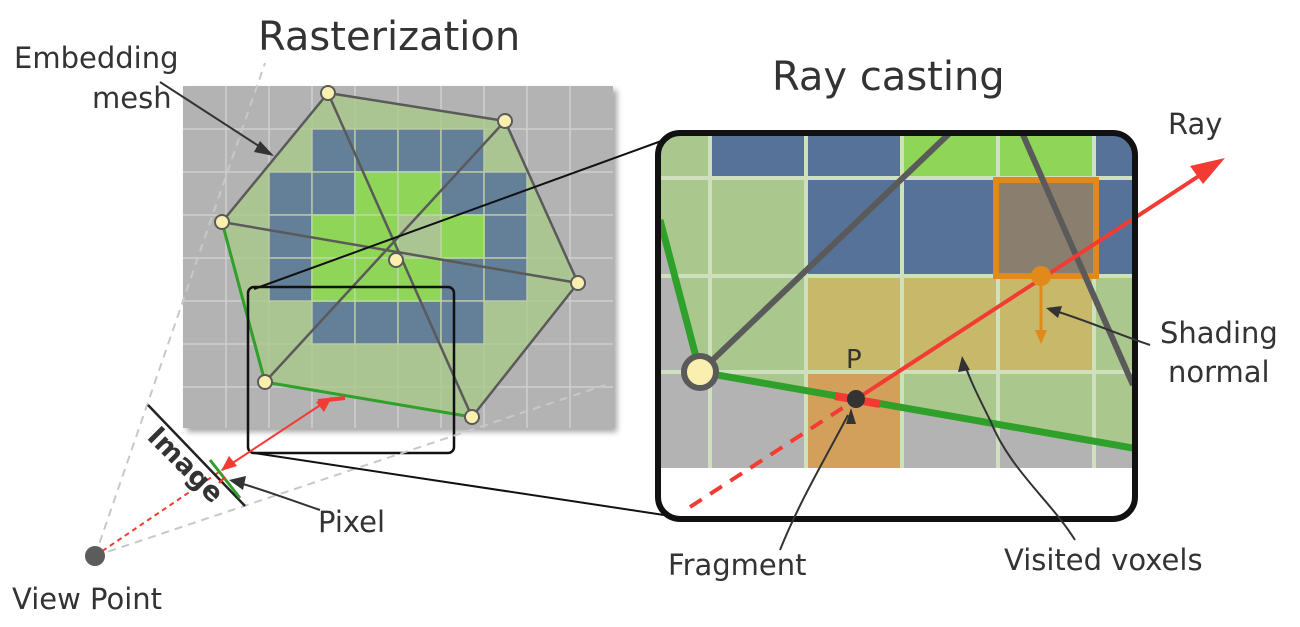 The image size is (1300, 627). What do you see at coordinates (1219, 333) in the screenshot?
I see `label-shading: Shading` at bounding box center [1219, 333].